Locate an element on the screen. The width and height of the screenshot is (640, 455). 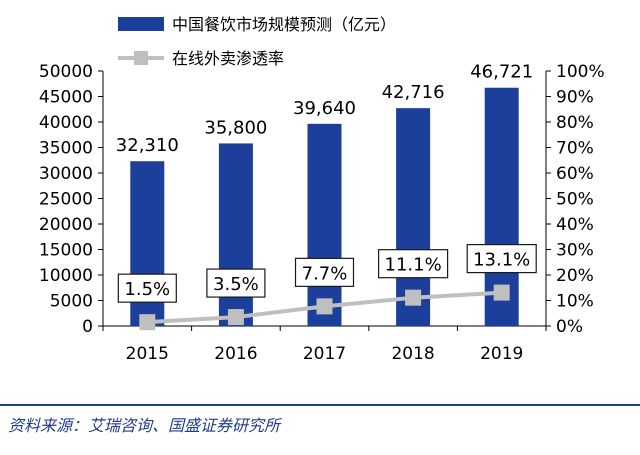
y-right-tick-label: 90% is located at coordinates (575, 98).